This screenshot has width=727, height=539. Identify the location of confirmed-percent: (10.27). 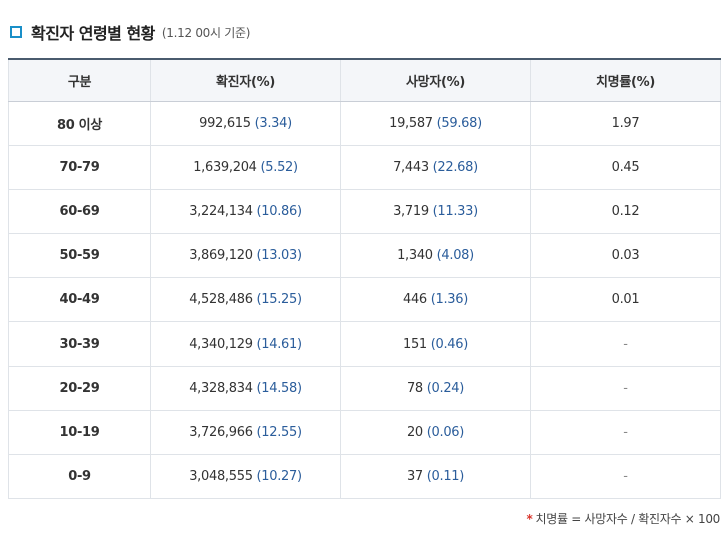
(279, 477).